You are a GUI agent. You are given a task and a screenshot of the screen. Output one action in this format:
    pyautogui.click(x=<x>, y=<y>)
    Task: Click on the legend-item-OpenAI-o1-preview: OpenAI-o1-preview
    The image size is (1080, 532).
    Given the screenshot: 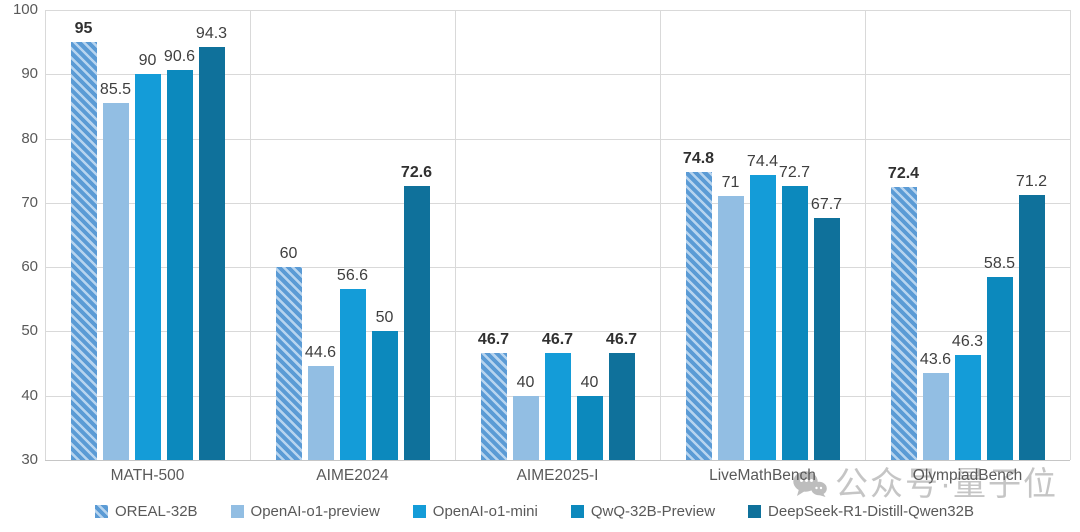 What is the action you would take?
    pyautogui.click(x=305, y=511)
    